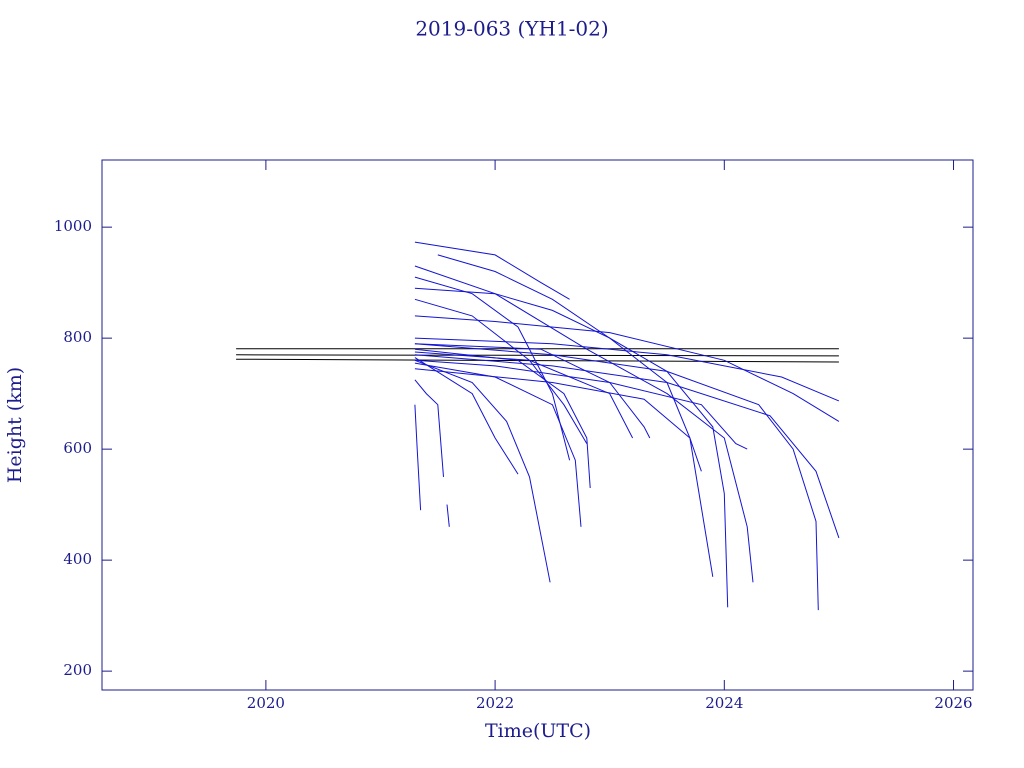 This screenshot has width=1024, height=768. I want to click on x-tick-label: 2024, so click(724, 703).